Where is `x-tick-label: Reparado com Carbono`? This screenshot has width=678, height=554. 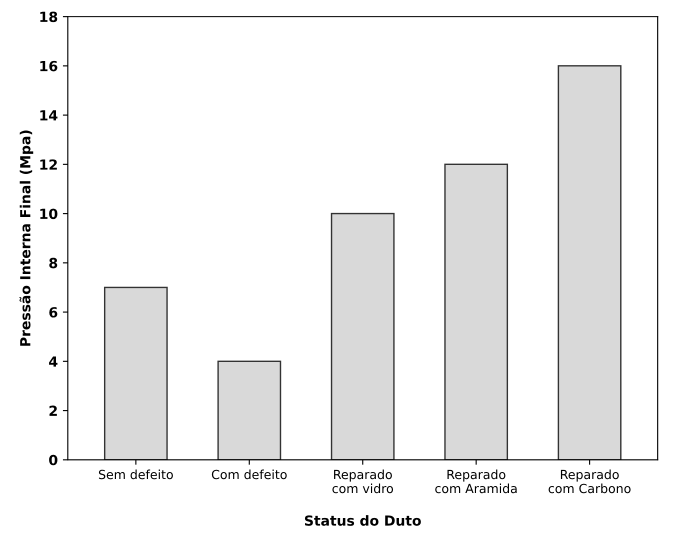
x-tick-label: Reparado com Carbono is located at coordinates (589, 482).